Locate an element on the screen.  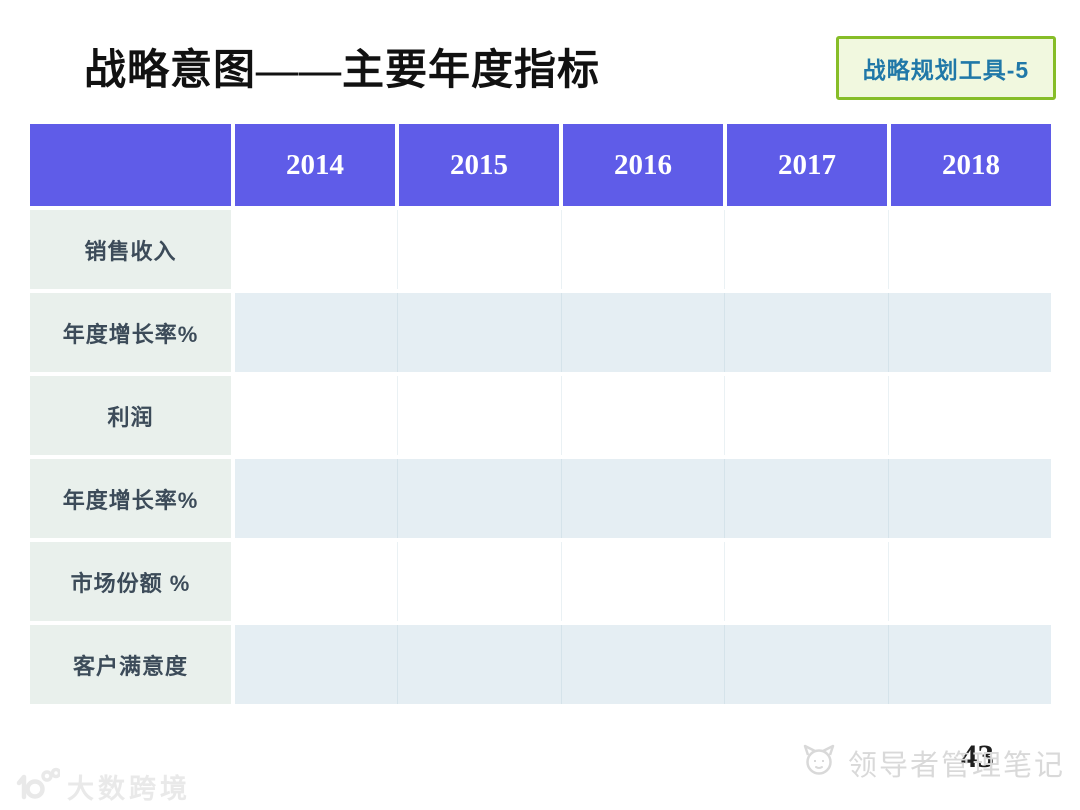
table-row-annual-growth-1: 年度增长率% is located at coordinates (540, 332).